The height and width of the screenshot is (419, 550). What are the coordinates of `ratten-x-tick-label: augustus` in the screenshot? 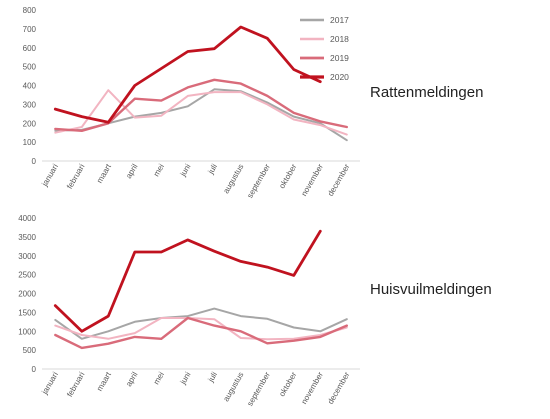 It's located at (233, 179).